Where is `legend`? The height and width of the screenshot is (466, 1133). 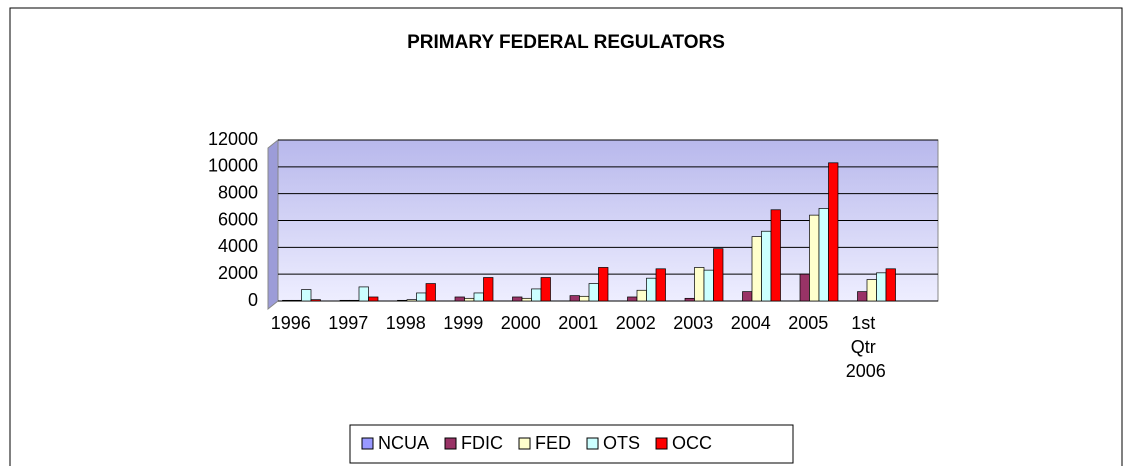
legend is located at coordinates (571, 444).